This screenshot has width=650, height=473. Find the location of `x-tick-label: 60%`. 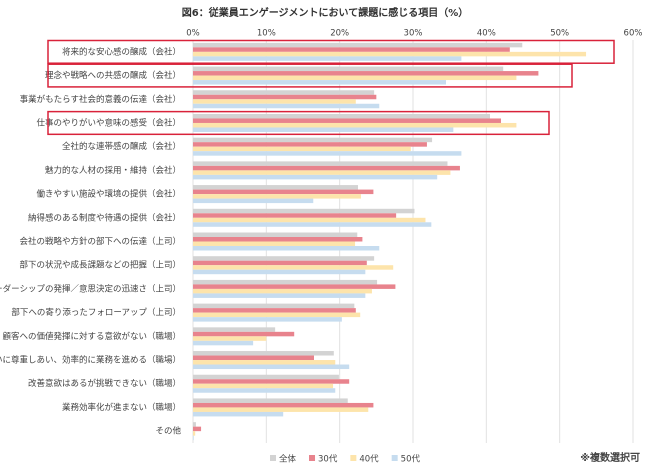

x-tick-label: 60% is located at coordinates (633, 34).